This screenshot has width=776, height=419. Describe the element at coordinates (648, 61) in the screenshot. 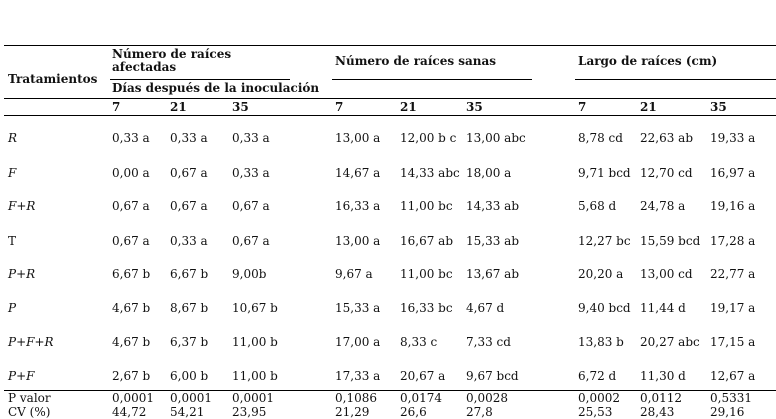

I see `group-header: Largo de raíces (cm)` at that location.